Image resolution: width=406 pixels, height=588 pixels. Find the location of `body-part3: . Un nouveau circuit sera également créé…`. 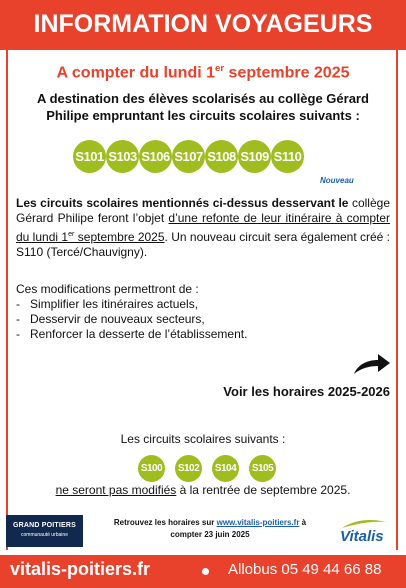

body-part3: . Un nouveau circuit sera également créé… is located at coordinates (203, 244).